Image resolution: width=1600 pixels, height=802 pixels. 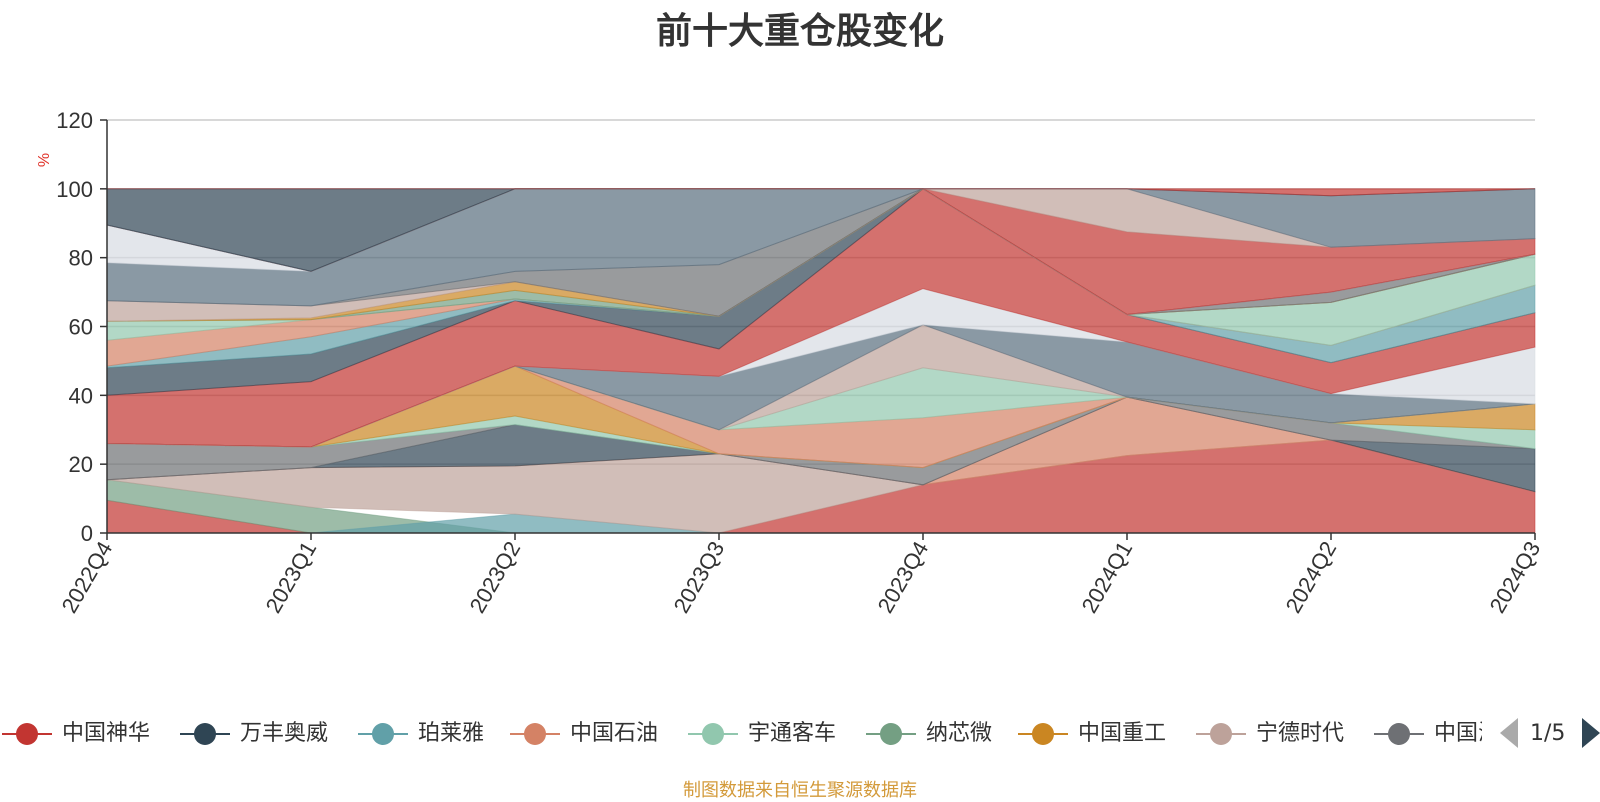 I want to click on x-tick-label-1: 2023Q1, so click(x=291, y=577).